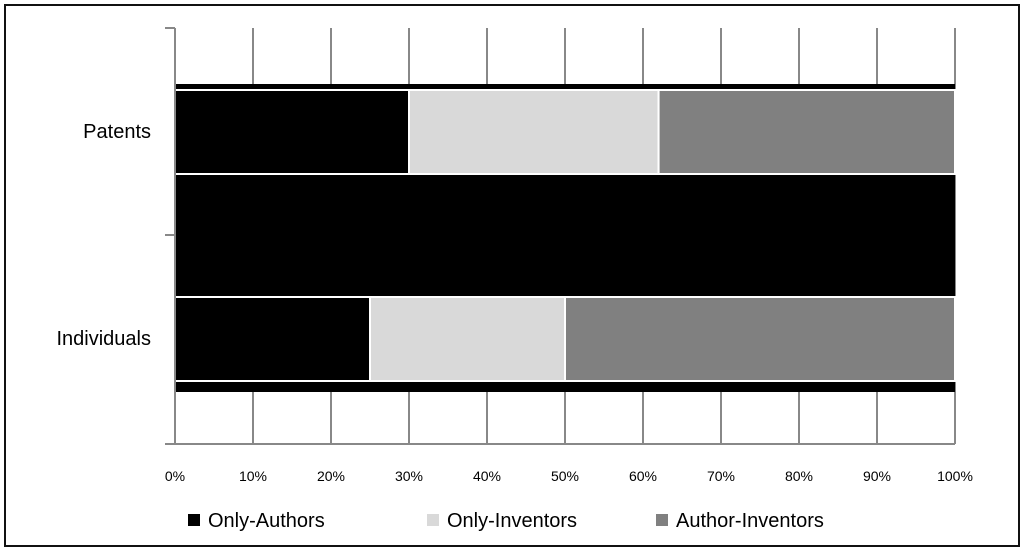 The width and height of the screenshot is (1032, 555). I want to click on legend-label-only-authors: Only-Authors, so click(266, 521).